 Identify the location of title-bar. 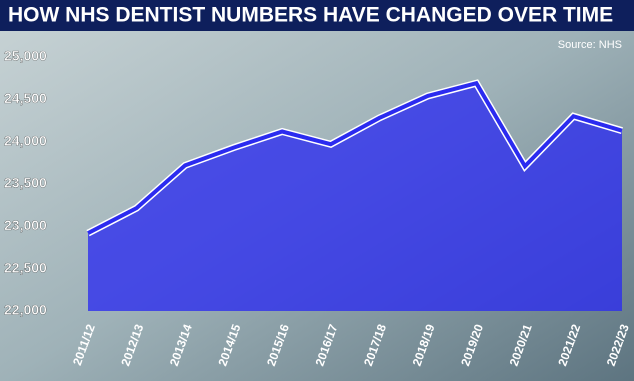
(317, 15).